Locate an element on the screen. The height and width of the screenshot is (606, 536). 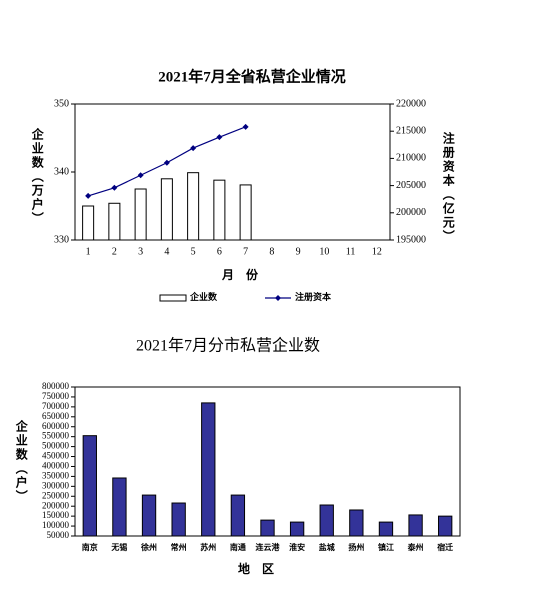
y2-axis-label: 注册资本（亿元） is located at coordinates (448, 187).